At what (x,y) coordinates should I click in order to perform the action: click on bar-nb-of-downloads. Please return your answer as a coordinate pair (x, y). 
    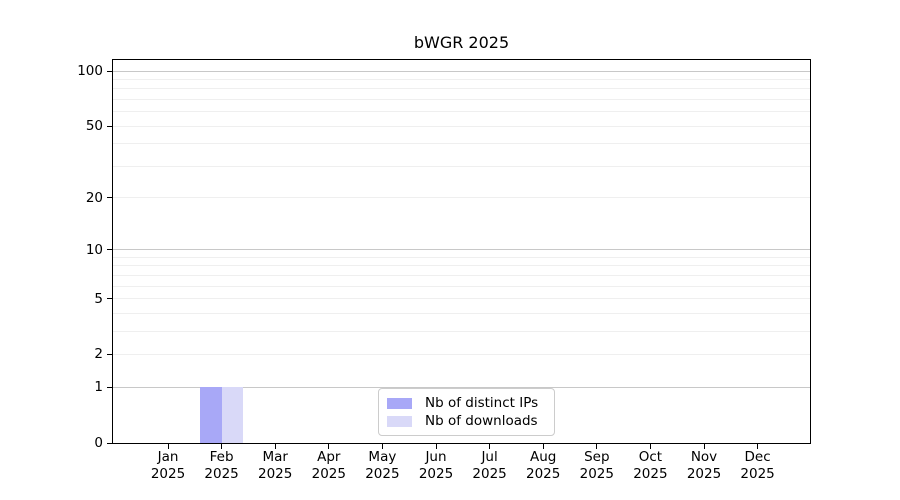
    Looking at the image, I should click on (232, 415).